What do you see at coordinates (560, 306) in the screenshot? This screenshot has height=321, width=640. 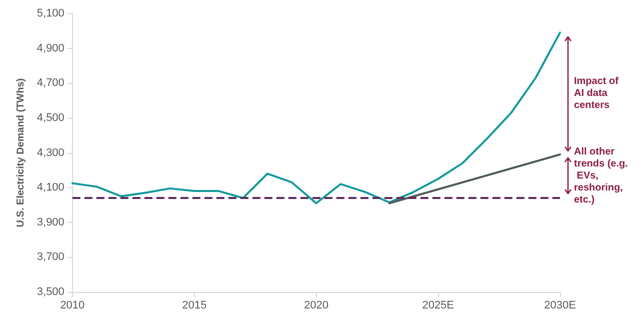 I see `x-tick-label: 2030E` at bounding box center [560, 306].